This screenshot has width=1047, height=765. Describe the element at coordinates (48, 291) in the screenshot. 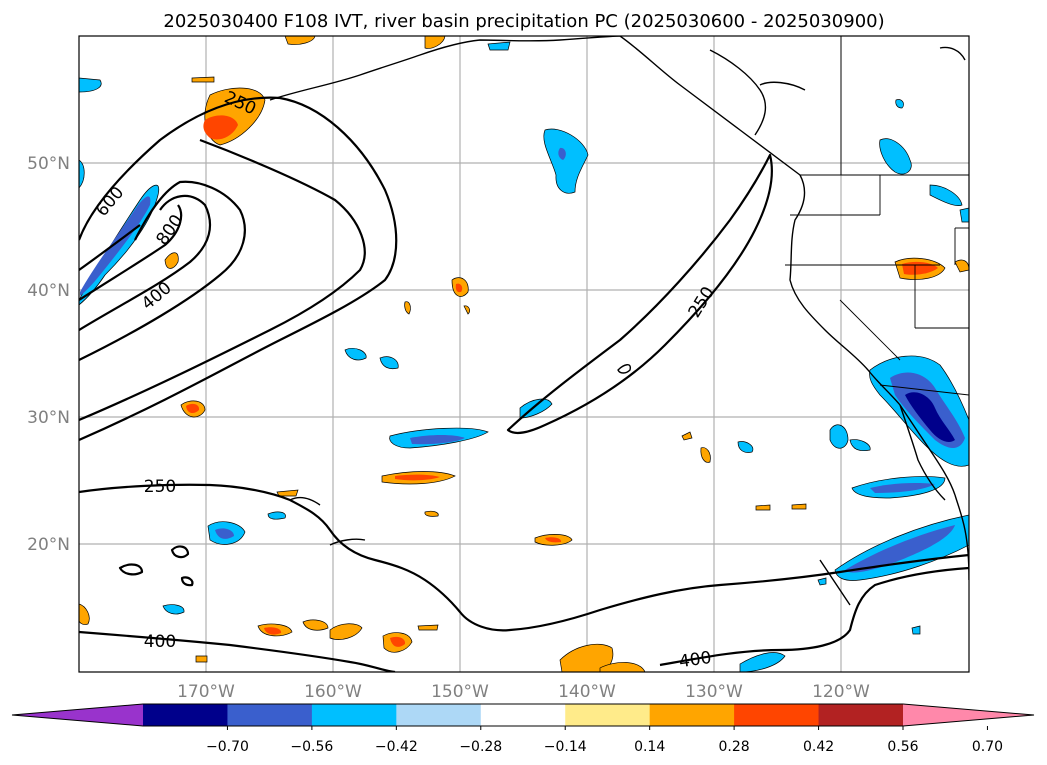

I see `lat-label: 40°N` at that location.